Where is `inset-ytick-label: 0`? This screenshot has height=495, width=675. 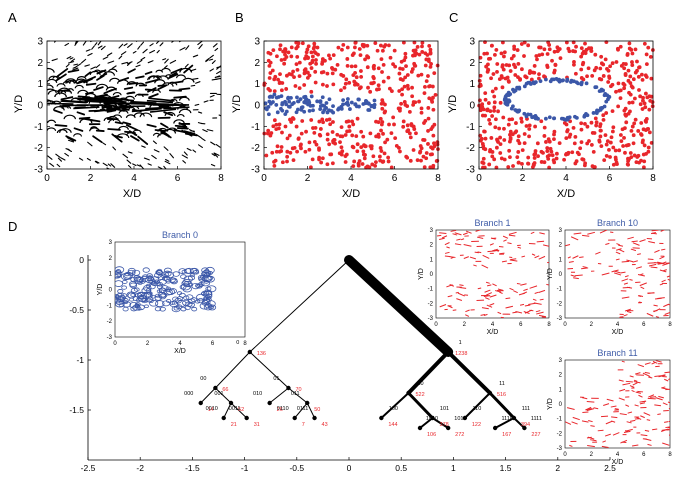
inset-ytick-label: 0 is located at coordinates (561, 405).